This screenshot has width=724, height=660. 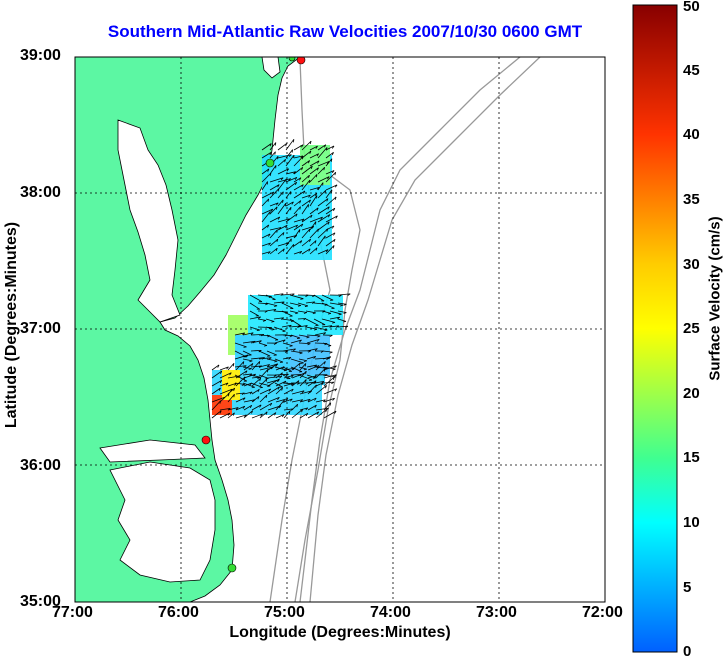 I want to click on colorbar-tick: 0, so click(x=687, y=651).